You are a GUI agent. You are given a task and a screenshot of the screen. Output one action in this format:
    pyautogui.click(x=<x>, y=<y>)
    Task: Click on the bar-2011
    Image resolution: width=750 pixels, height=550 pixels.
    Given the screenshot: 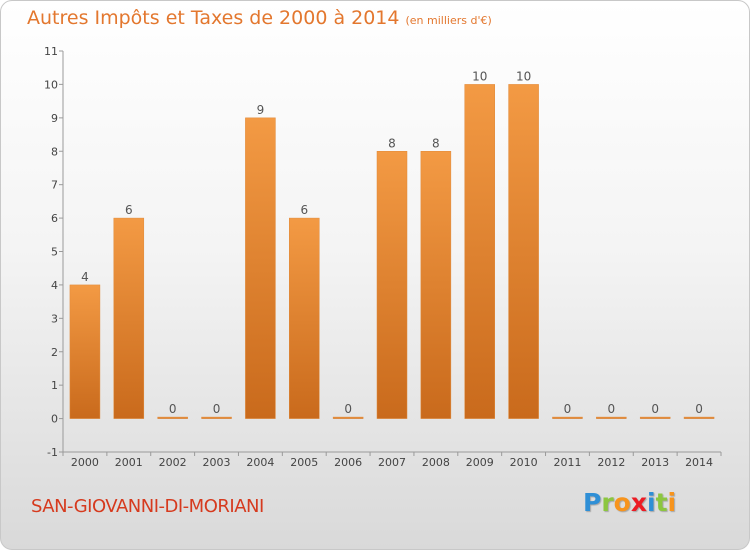 What is the action you would take?
    pyautogui.click(x=567, y=417)
    